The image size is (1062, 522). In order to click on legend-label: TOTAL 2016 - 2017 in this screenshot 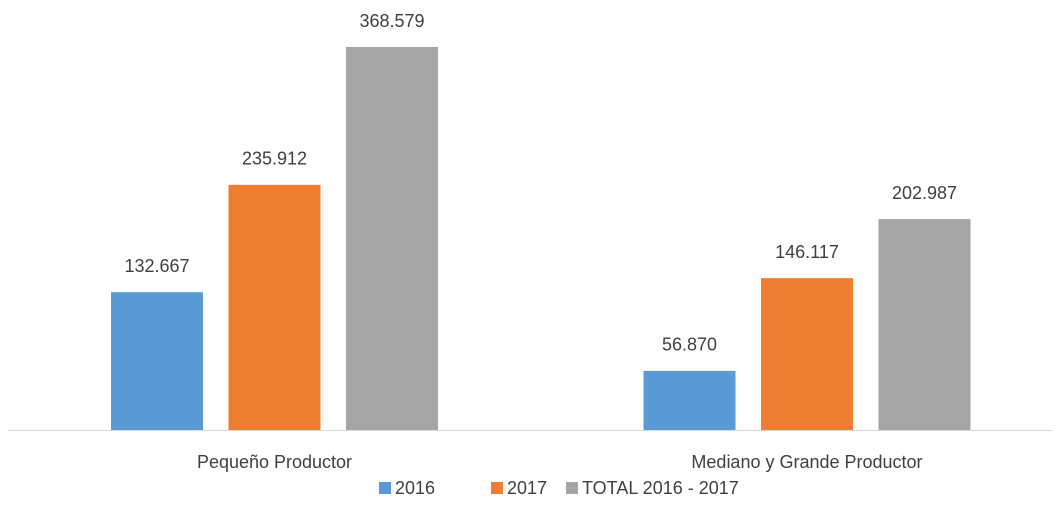, I will do `click(660, 488)`.